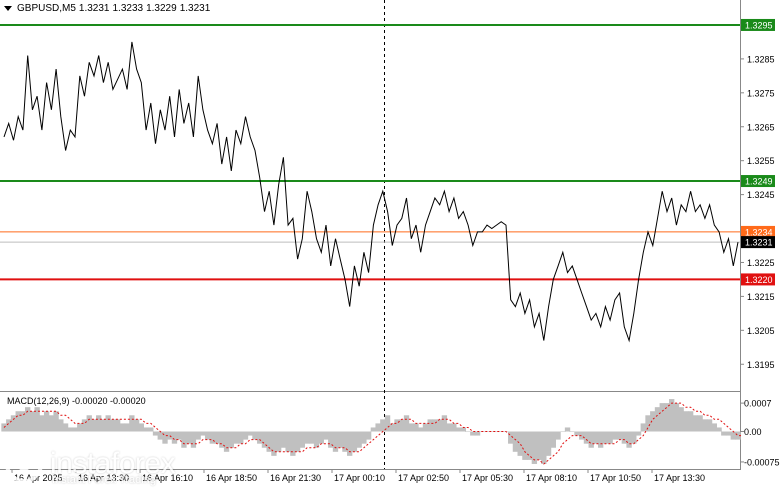 Image resolution: width=781 pixels, height=489 pixels. I want to click on time-tick-label: 17 Apr 08:10, so click(551, 478).